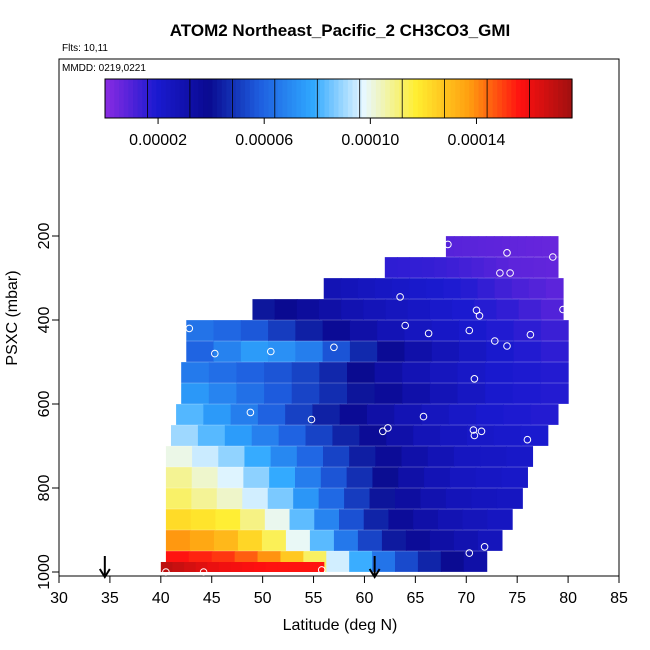 This screenshot has width=650, height=650. Describe the element at coordinates (568, 598) in the screenshot. I see `x-tick-label: 80` at that location.